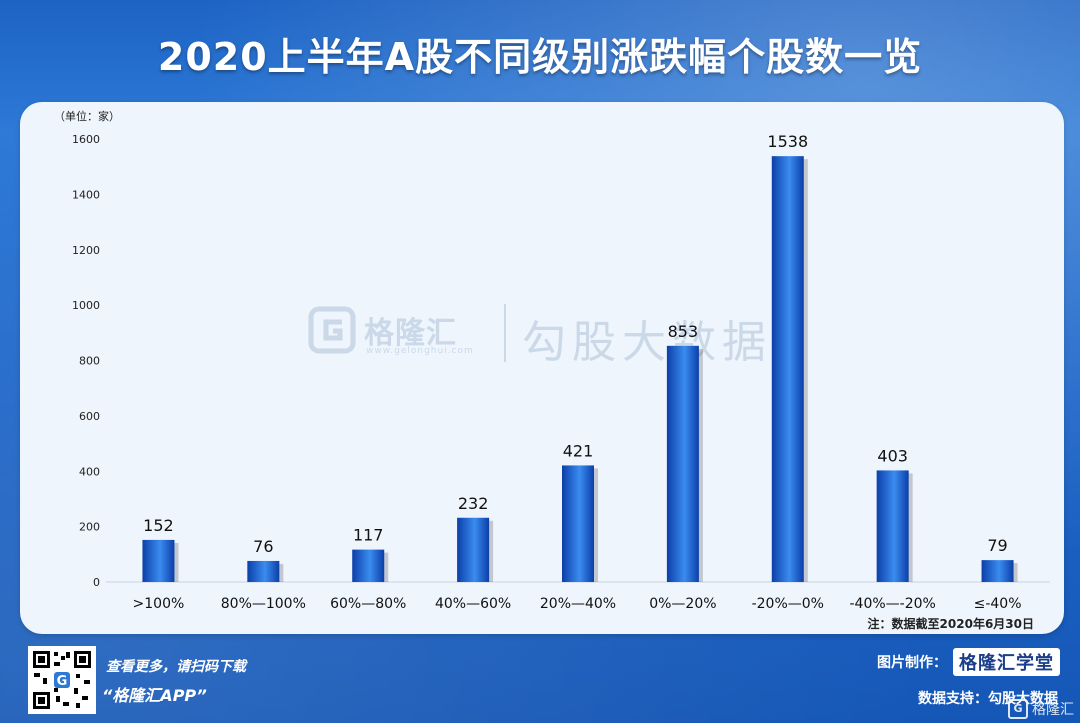  I want to click on data-label: 421, so click(578, 450).